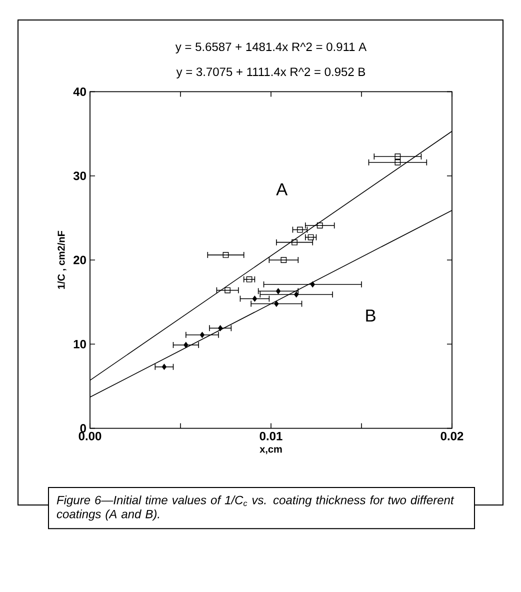 The image size is (521, 592). Describe the element at coordinates (90, 436) in the screenshot. I see `x-tick-label: 0.00` at that location.